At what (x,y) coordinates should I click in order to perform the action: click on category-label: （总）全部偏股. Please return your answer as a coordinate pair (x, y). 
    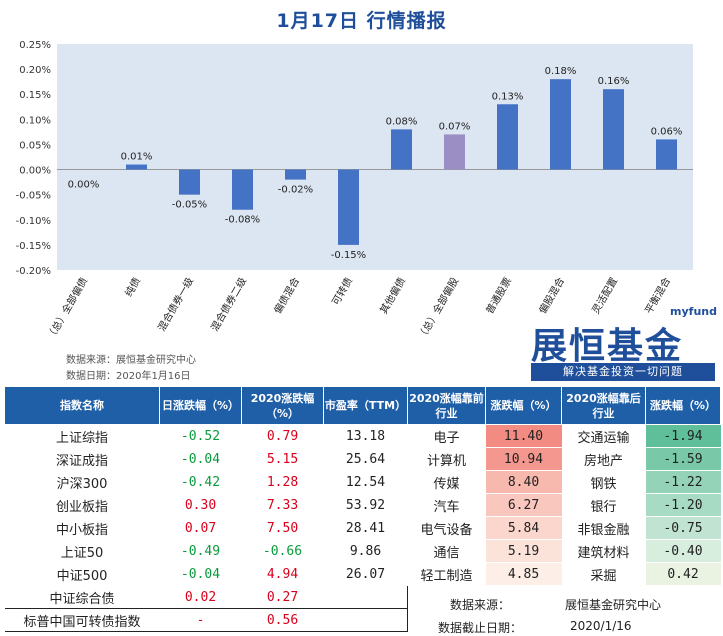
    Looking at the image, I should click on (438, 307).